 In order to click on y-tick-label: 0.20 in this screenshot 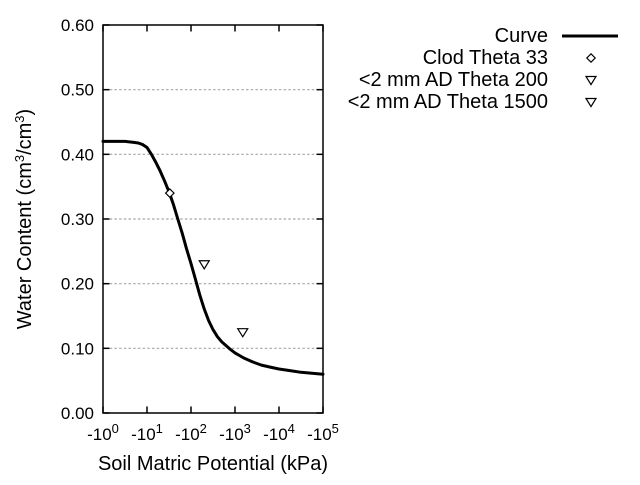, I will do `click(77, 284)`.